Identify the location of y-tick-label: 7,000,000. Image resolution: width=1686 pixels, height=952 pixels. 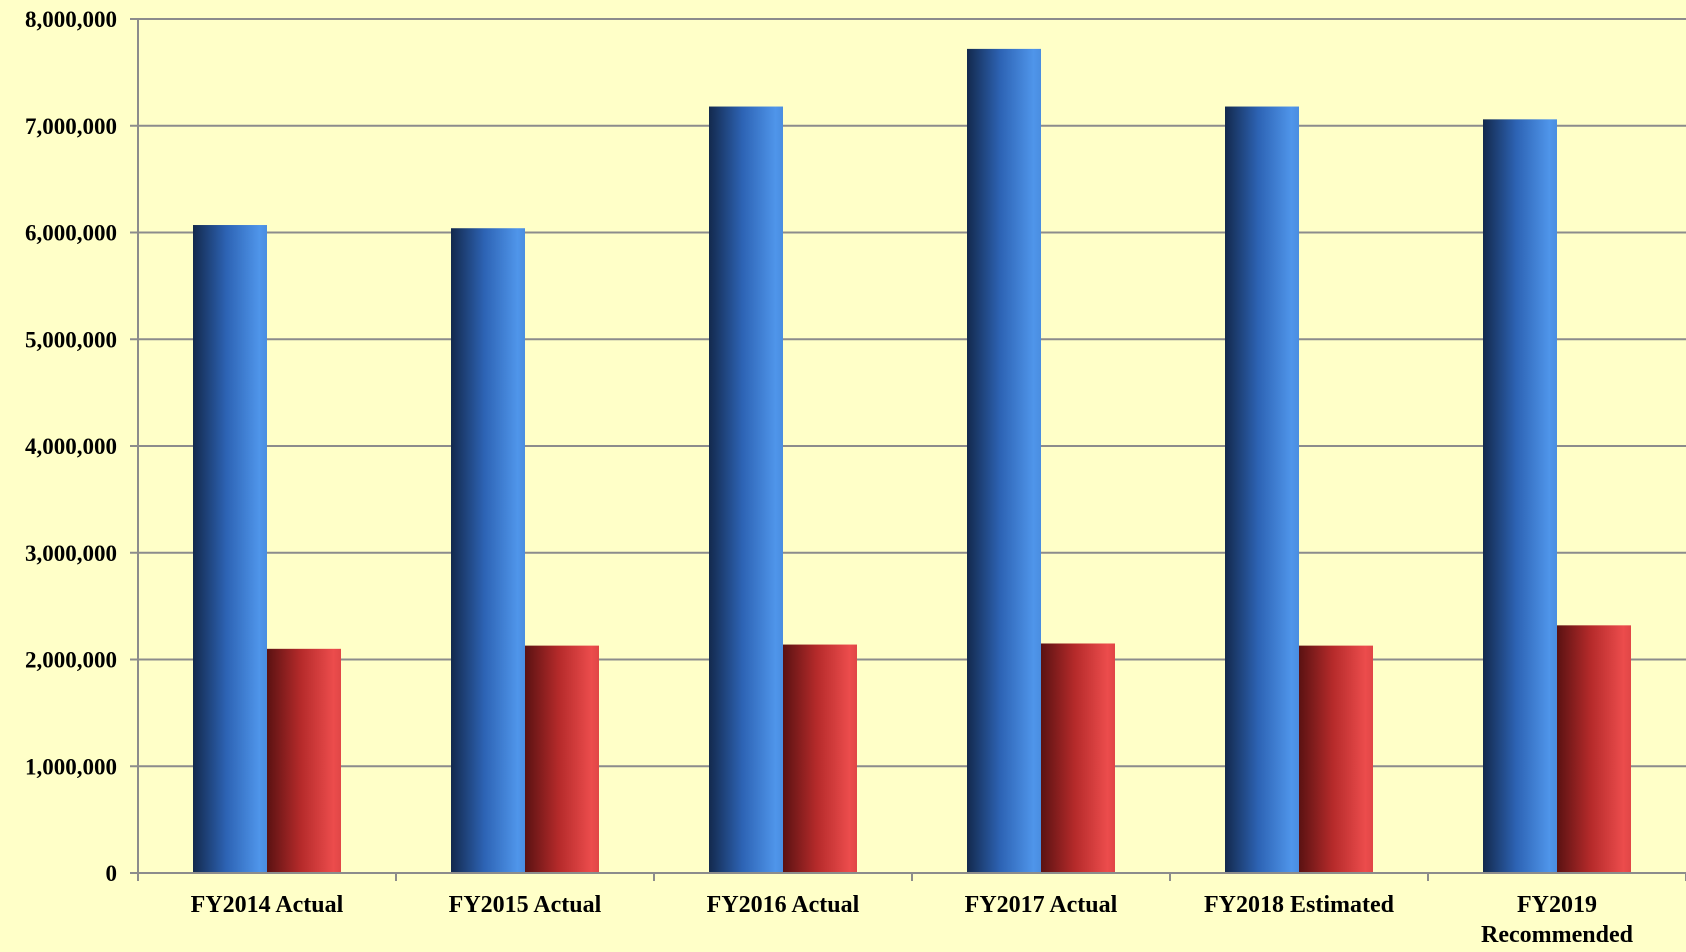
(71, 126).